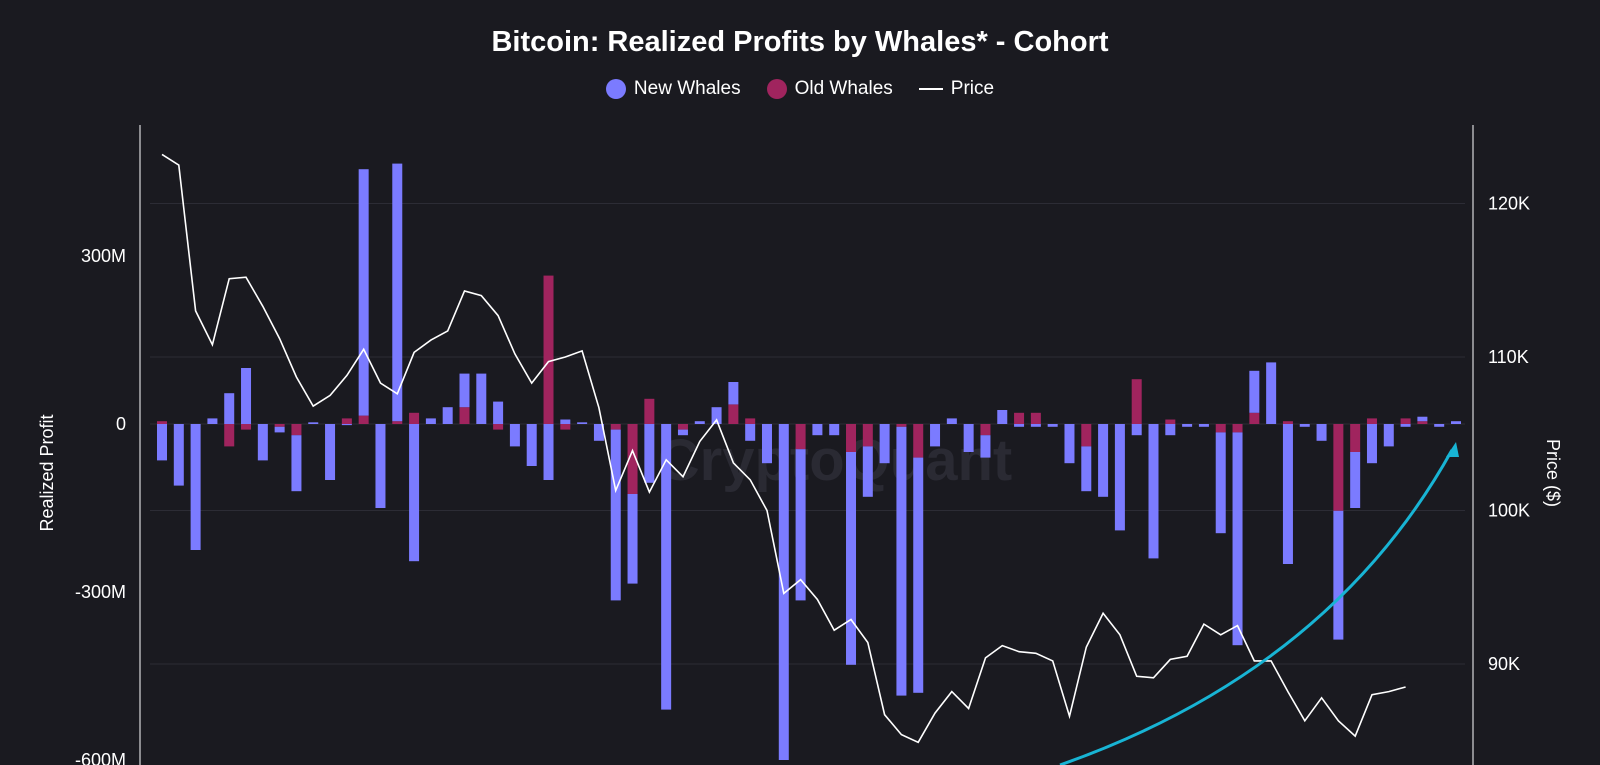 Image resolution: width=1600 pixels, height=765 pixels. Describe the element at coordinates (829, 89) in the screenshot. I see `legend-item-old-whales: Old Whales` at that location.